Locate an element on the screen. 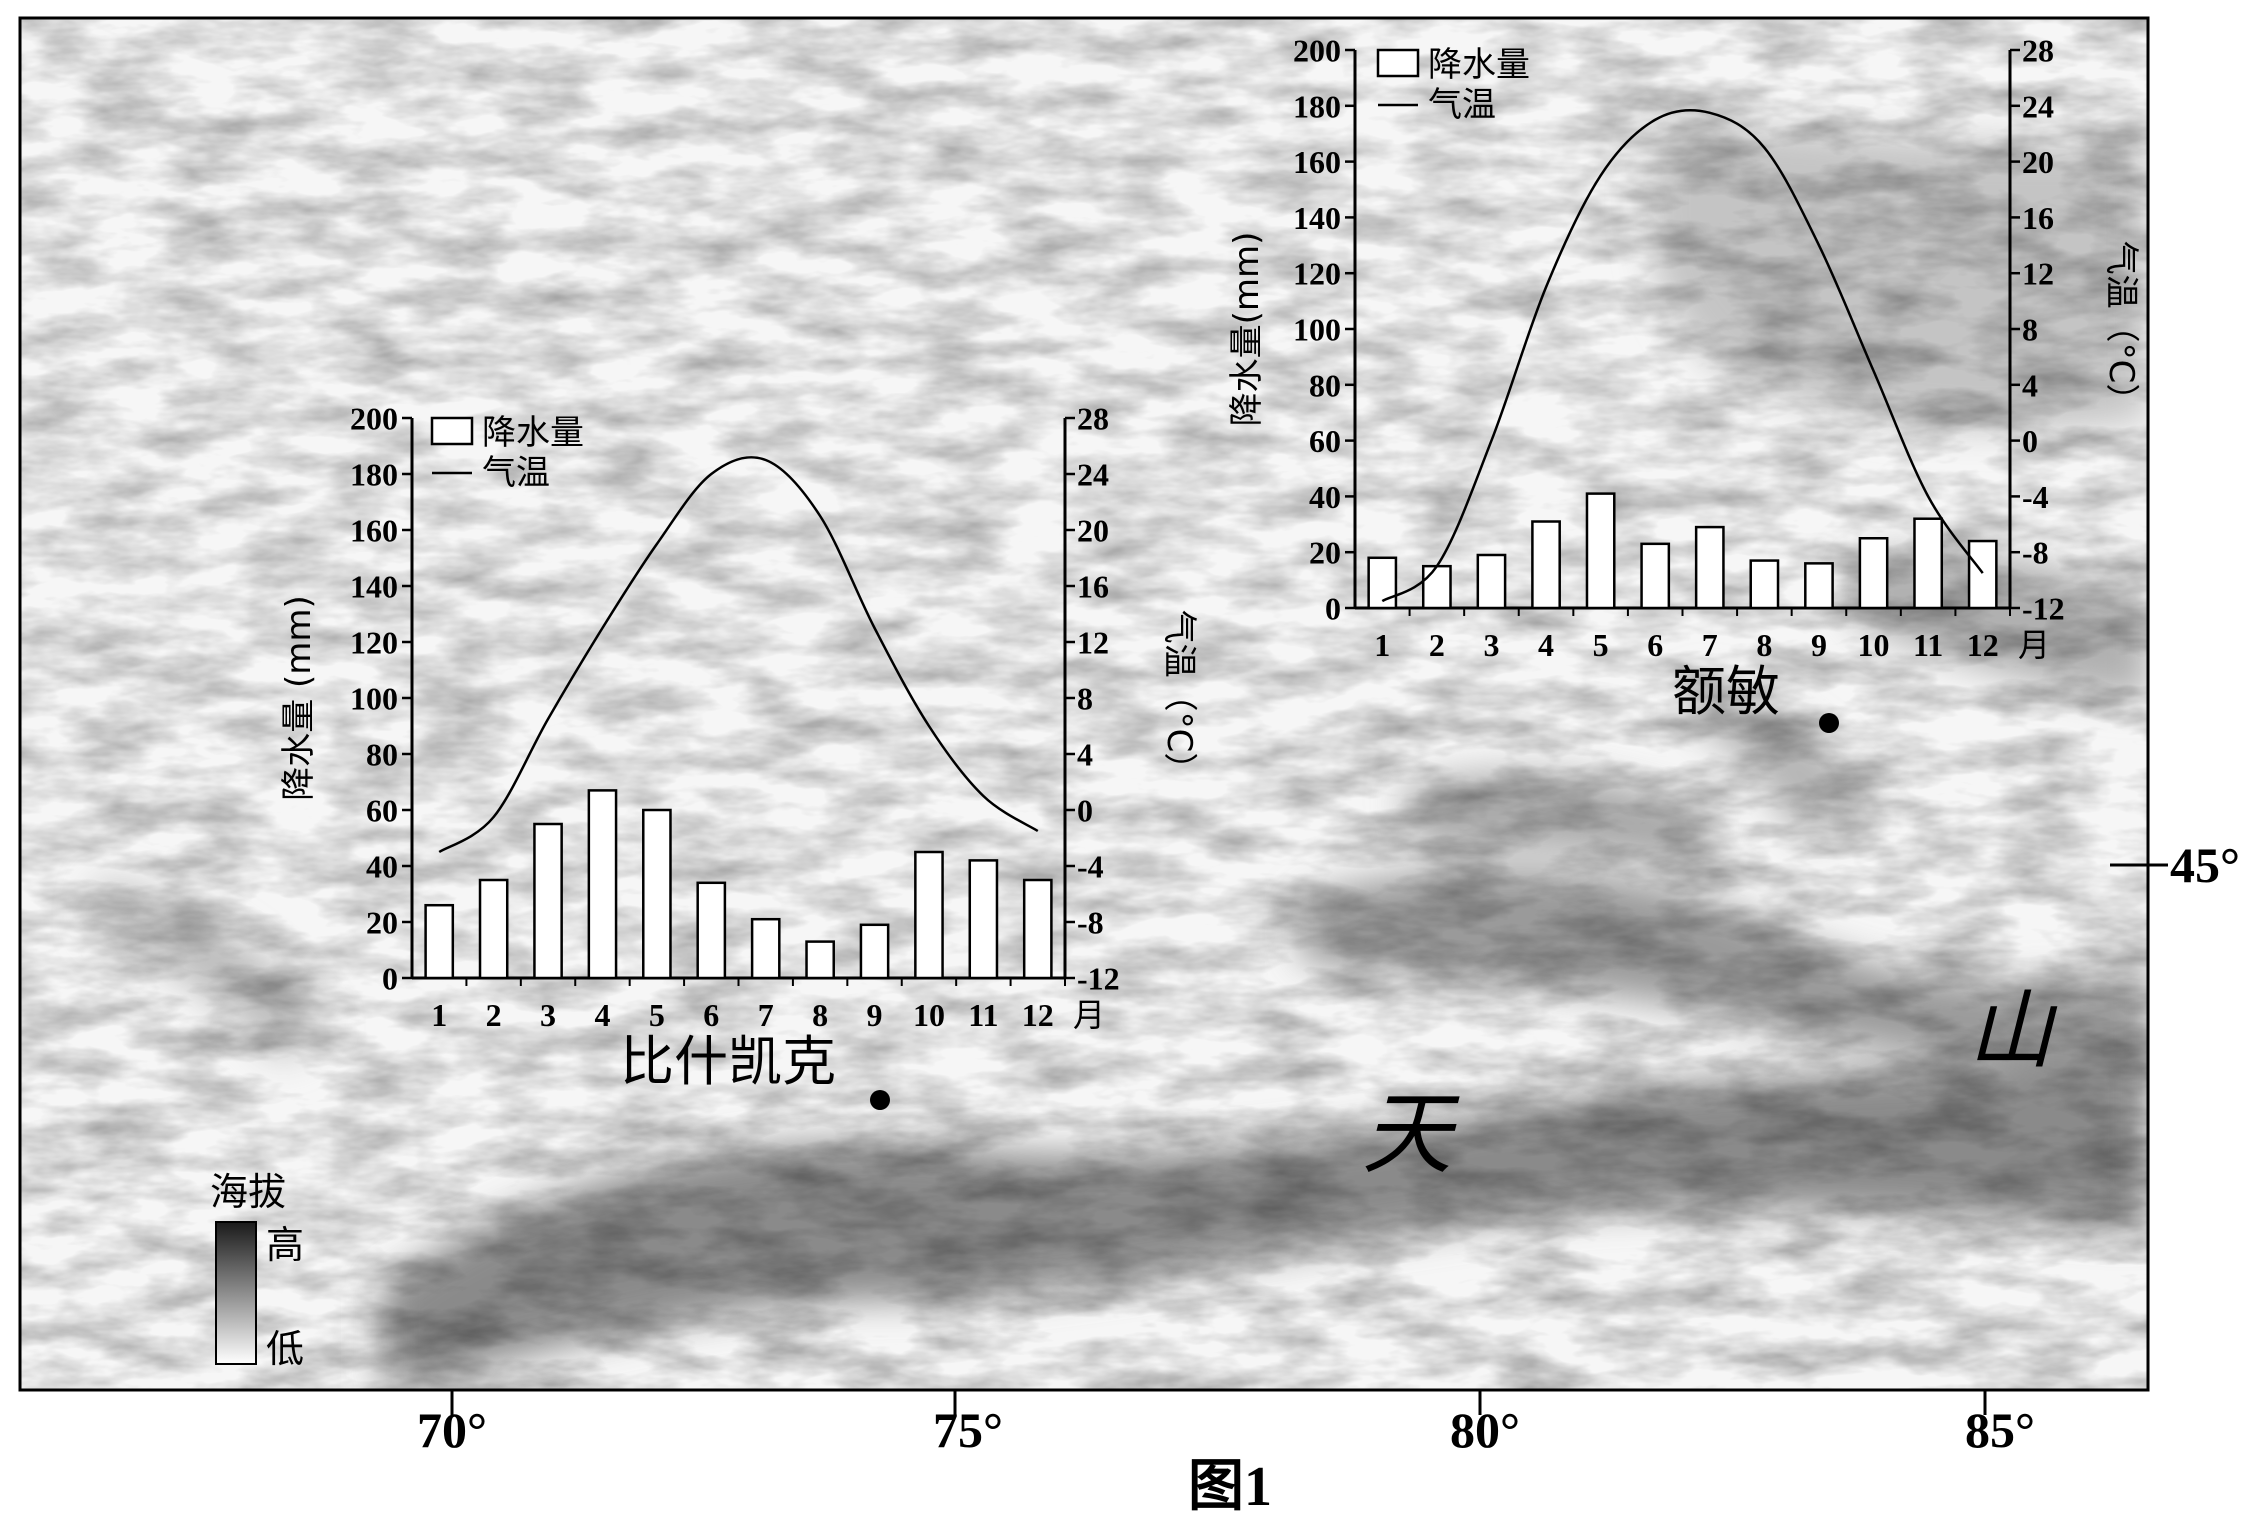 The height and width of the screenshot is (1519, 2264). y-tick-label: 160 is located at coordinates (374, 531).